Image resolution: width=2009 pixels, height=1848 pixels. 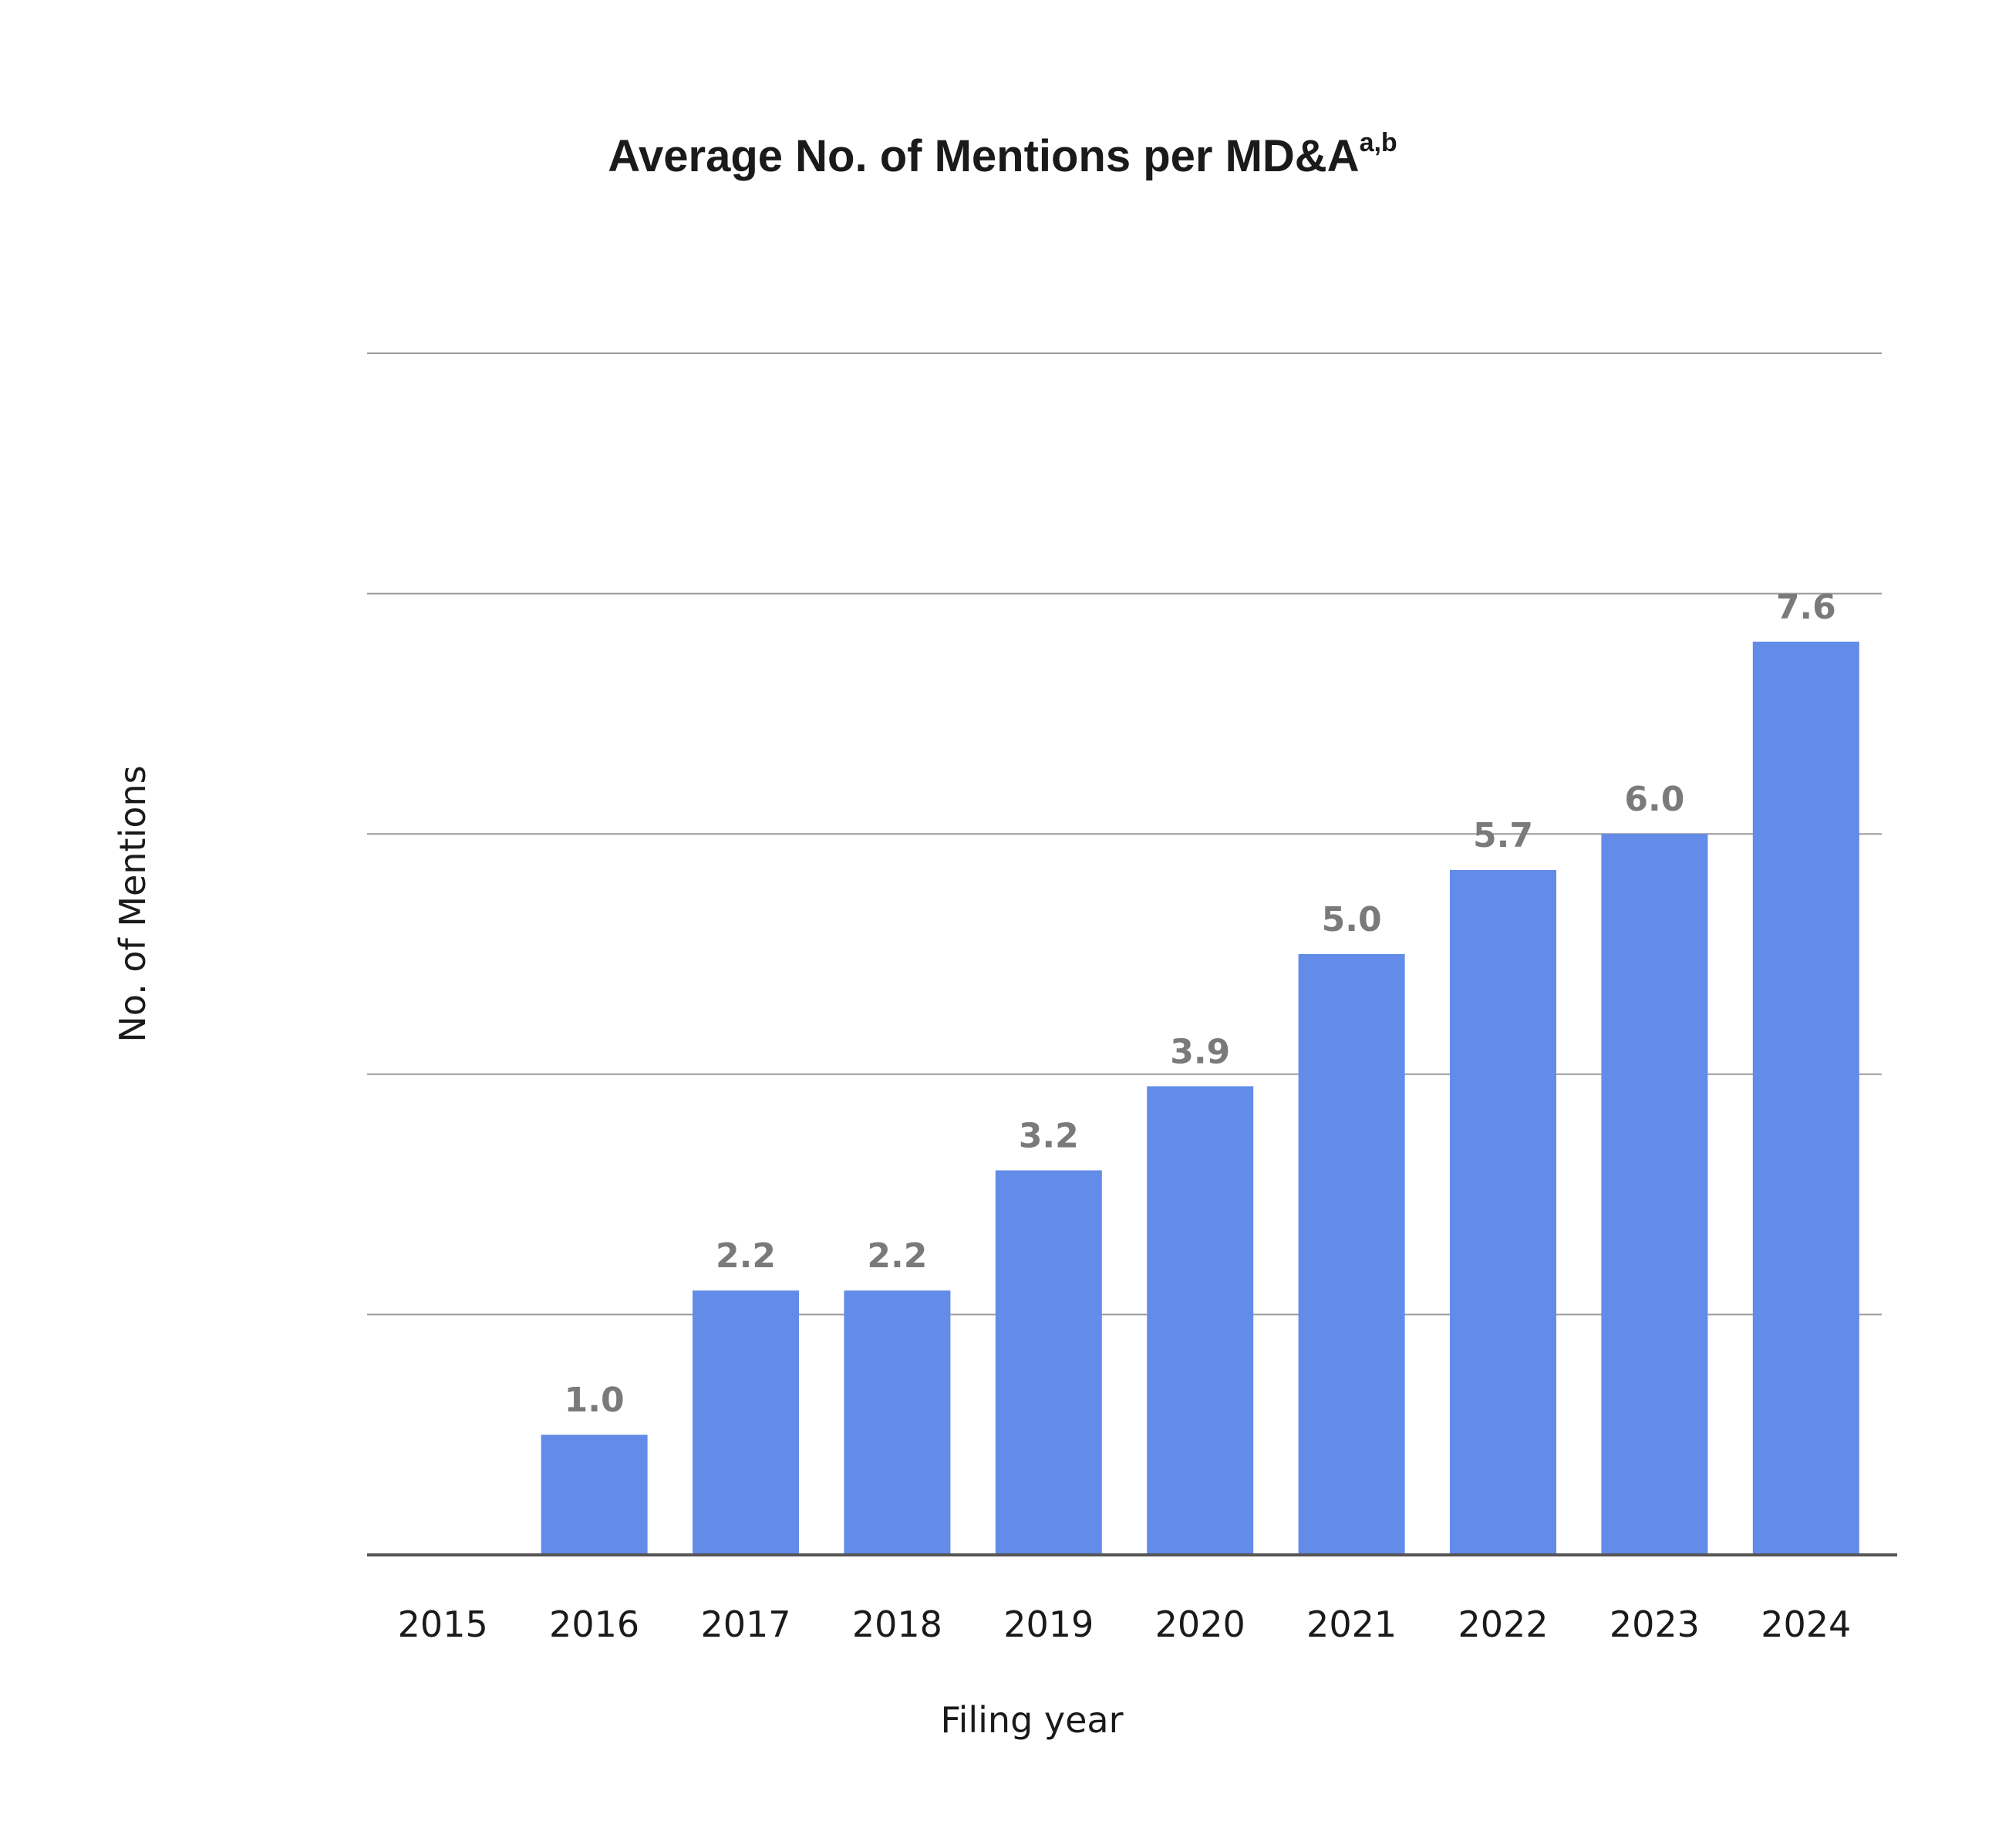 What do you see at coordinates (745, 1624) in the screenshot?
I see `x-tick-label: 2017` at bounding box center [745, 1624].